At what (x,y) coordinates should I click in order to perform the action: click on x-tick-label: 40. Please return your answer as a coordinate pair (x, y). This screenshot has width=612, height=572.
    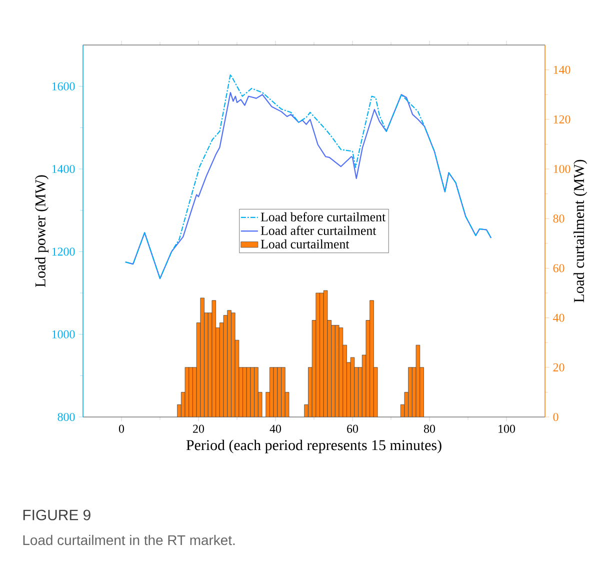
    Looking at the image, I should click on (276, 428).